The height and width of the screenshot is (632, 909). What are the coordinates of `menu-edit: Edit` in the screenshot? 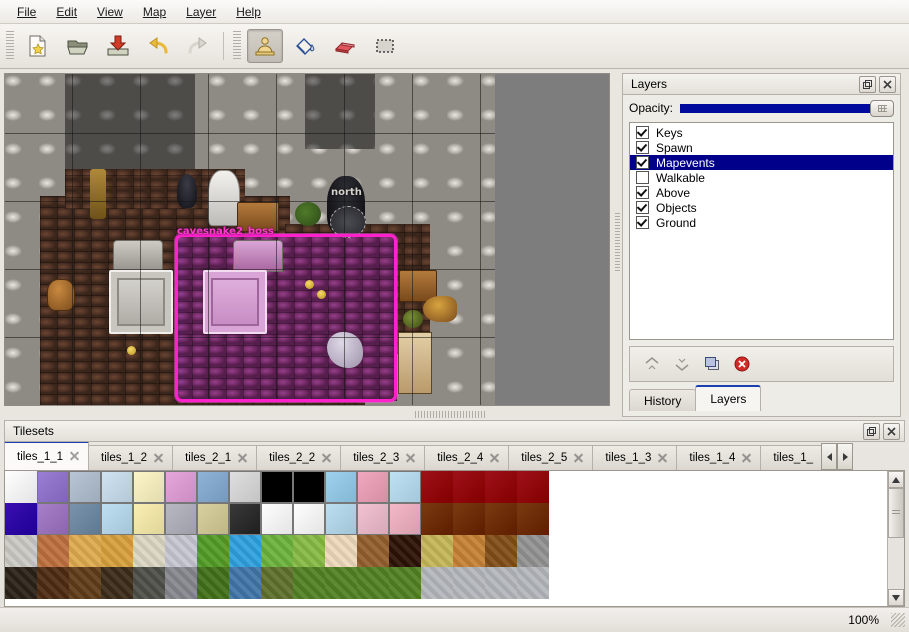 It's located at (66, 12).